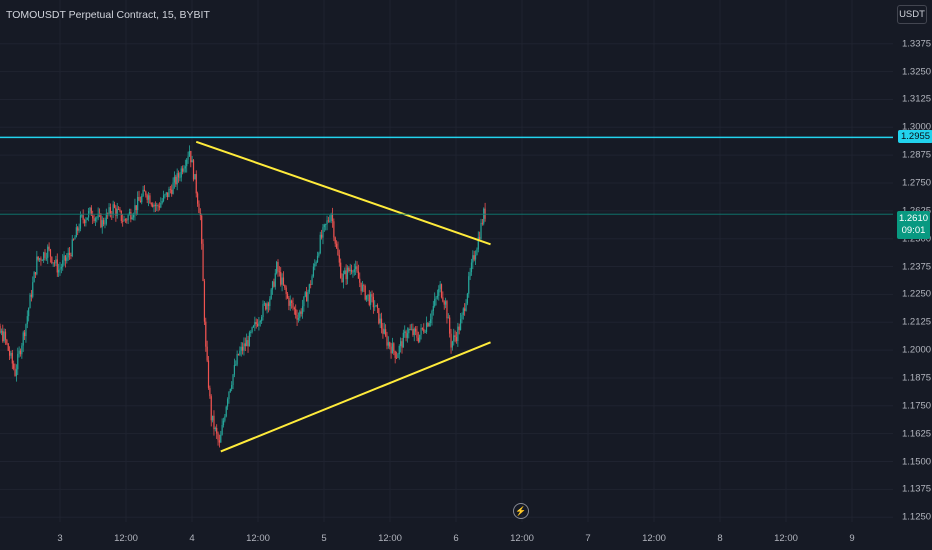 The image size is (932, 550). Describe the element at coordinates (917, 267) in the screenshot. I see `price-tick-label: 1.2375` at that location.